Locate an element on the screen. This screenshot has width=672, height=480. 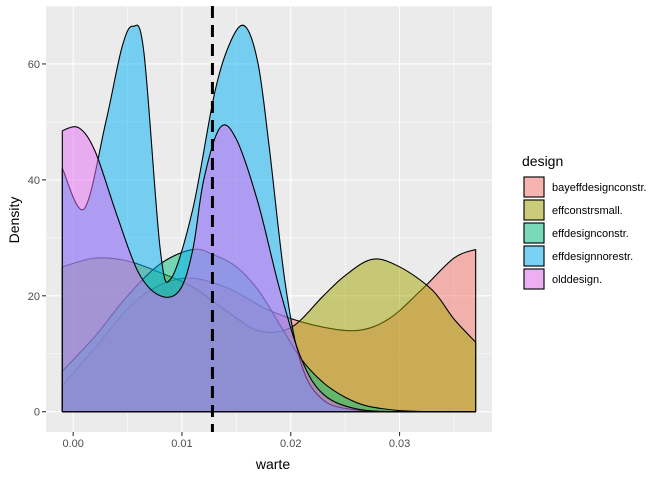
y-tick-label: 40 is located at coordinates (34, 181).